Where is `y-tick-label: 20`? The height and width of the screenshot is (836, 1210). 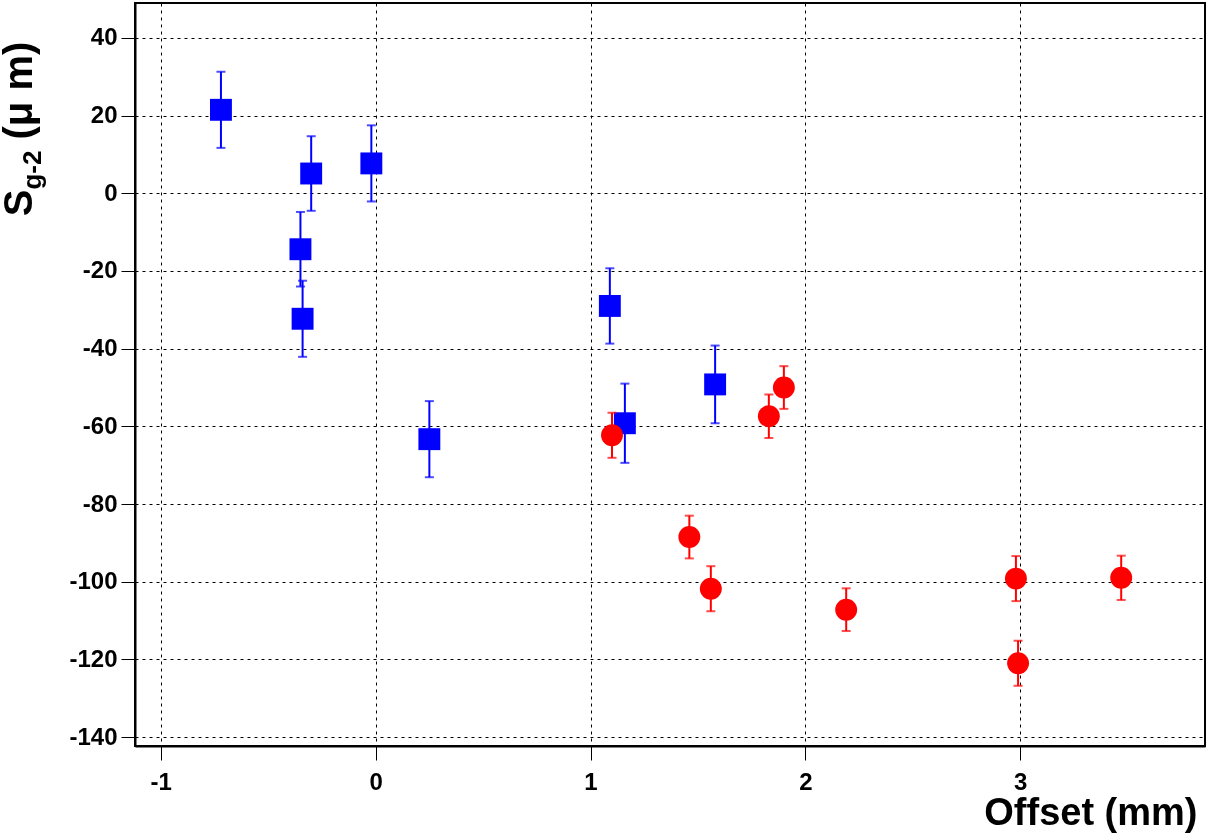
y-tick-label: 20 is located at coordinates (104, 115).